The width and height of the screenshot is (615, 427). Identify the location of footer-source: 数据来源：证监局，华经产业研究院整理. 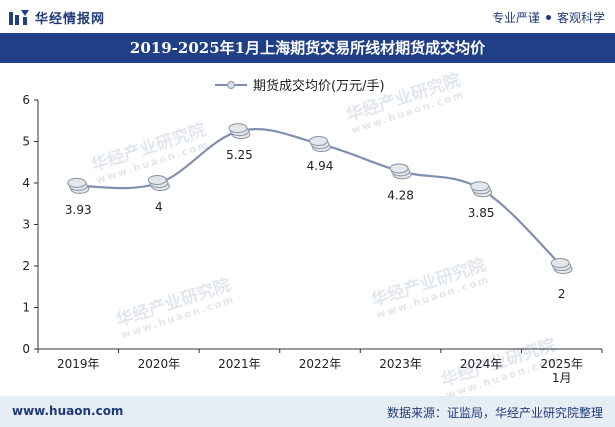
(494, 413).